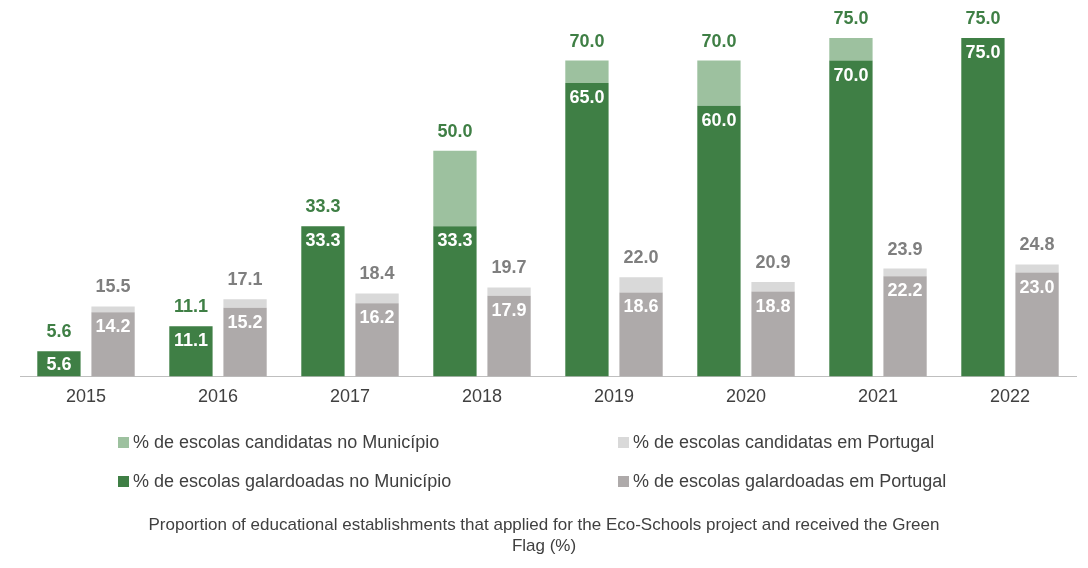 Image resolution: width=1088 pixels, height=568 pixels. What do you see at coordinates (641, 257) in the screenshot?
I see `total-label: 22.0` at bounding box center [641, 257].